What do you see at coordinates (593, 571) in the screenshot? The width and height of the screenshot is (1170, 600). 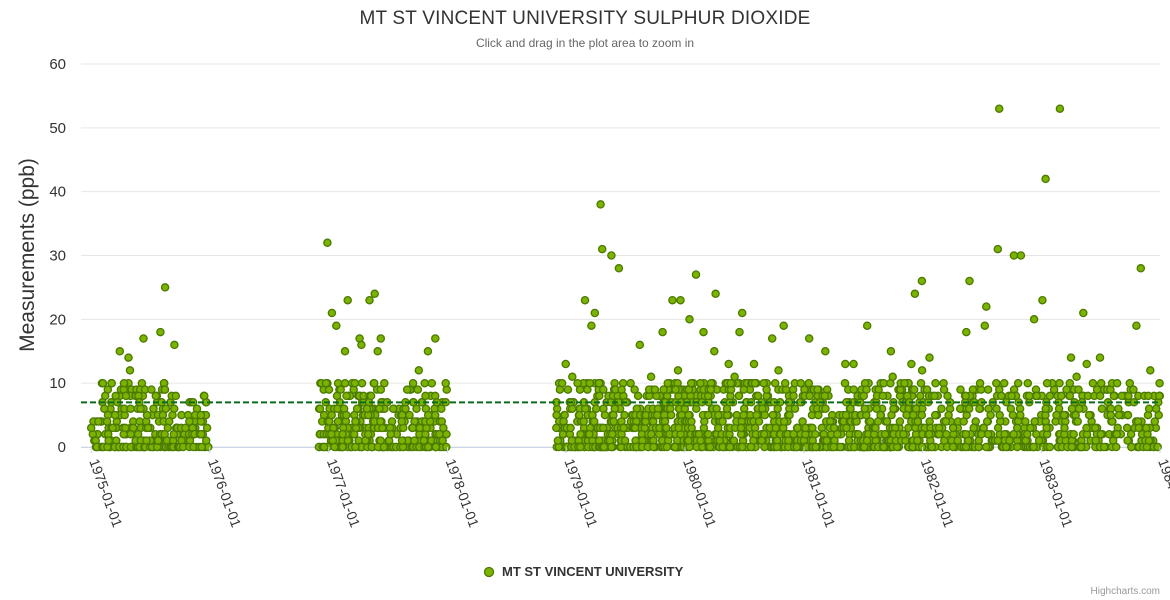 I see `legend-item-label: MT ST VINCENT UNIVERSITY` at bounding box center [593, 571].